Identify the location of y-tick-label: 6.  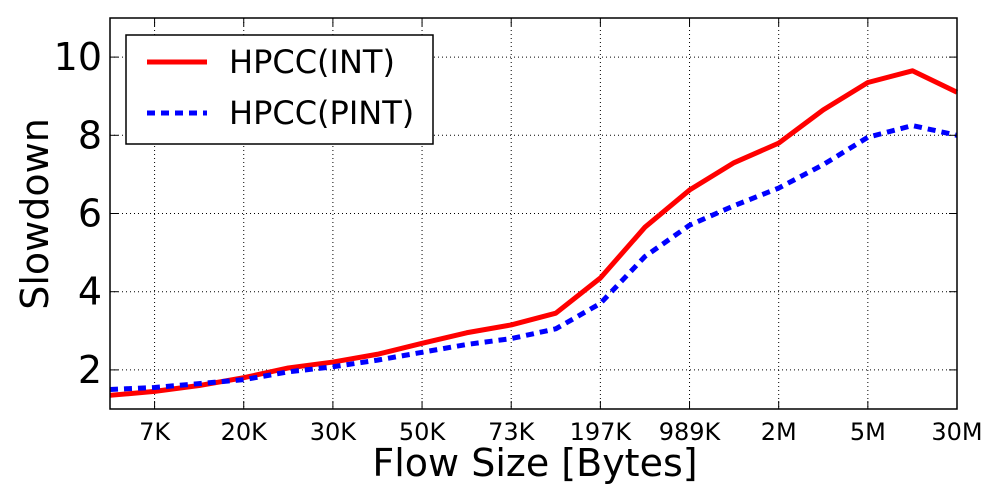
(90, 214).